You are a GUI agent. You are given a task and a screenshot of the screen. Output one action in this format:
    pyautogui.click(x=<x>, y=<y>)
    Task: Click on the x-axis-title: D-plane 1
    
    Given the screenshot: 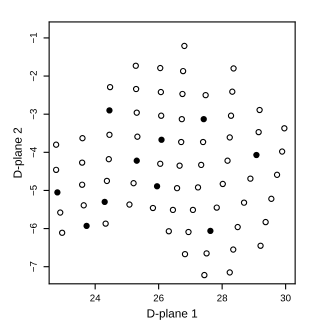 What is the action you would take?
    pyautogui.click(x=173, y=314)
    